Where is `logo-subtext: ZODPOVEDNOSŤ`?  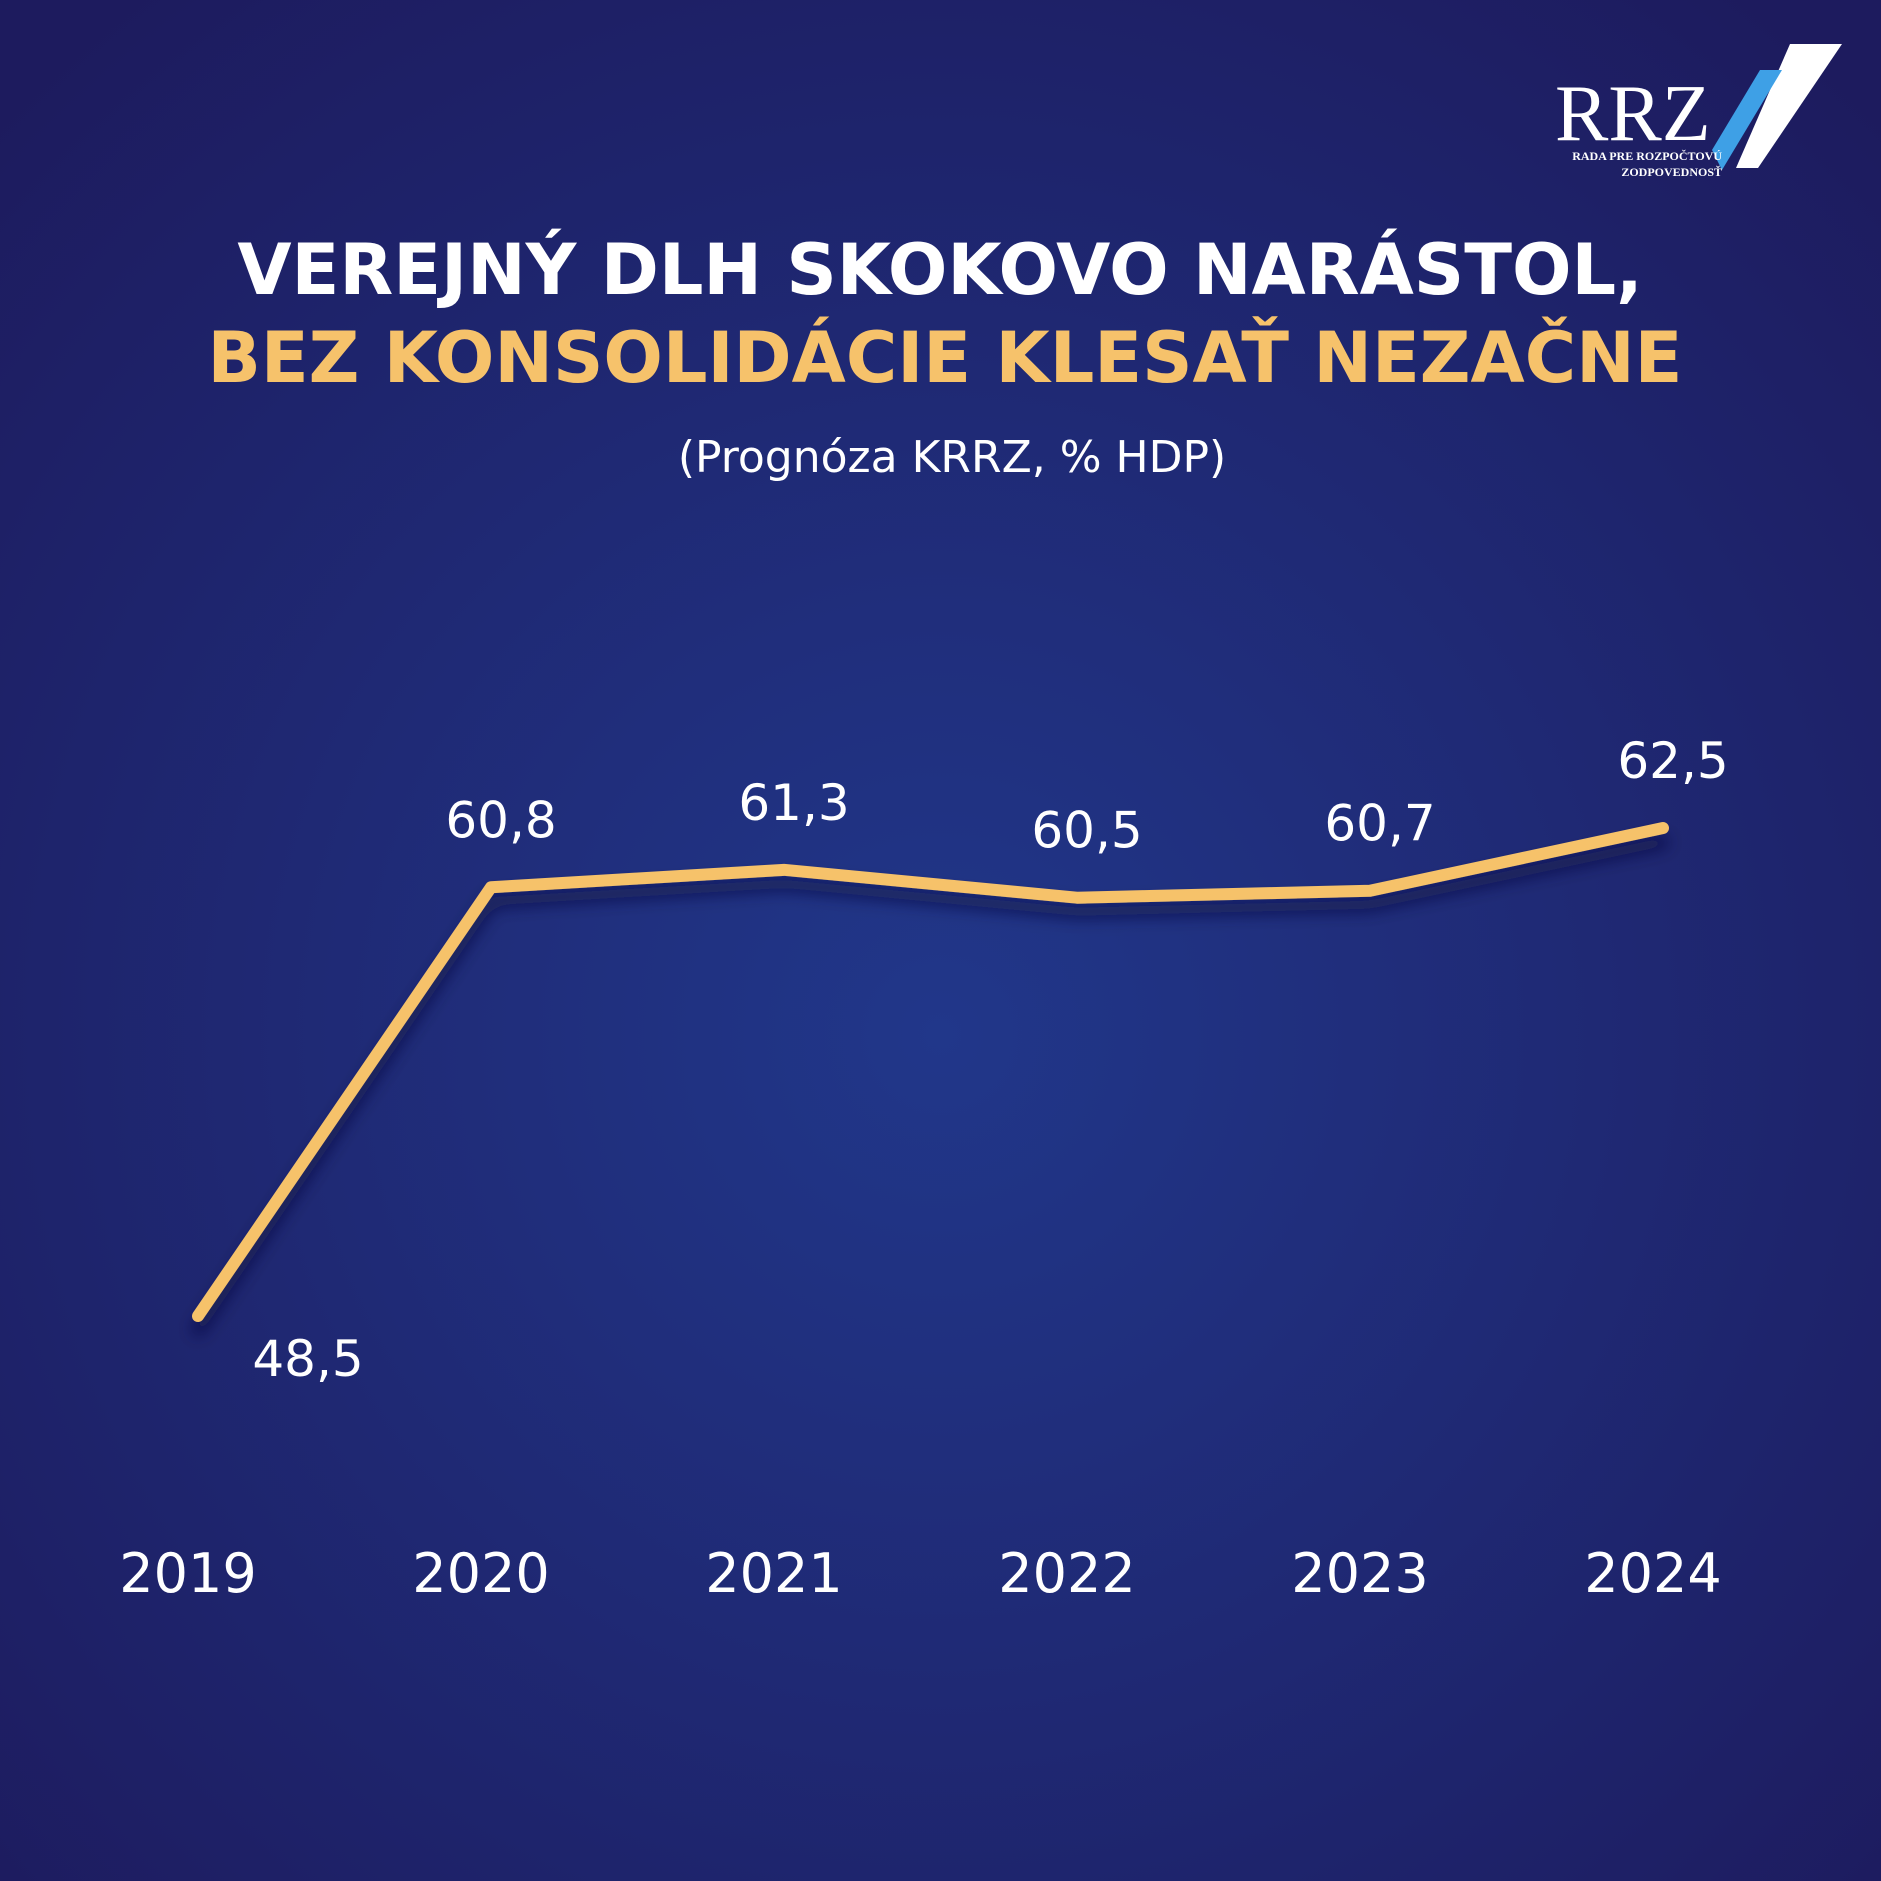
logo-subtext: ZODPOVEDNOSŤ is located at coordinates (1671, 172).